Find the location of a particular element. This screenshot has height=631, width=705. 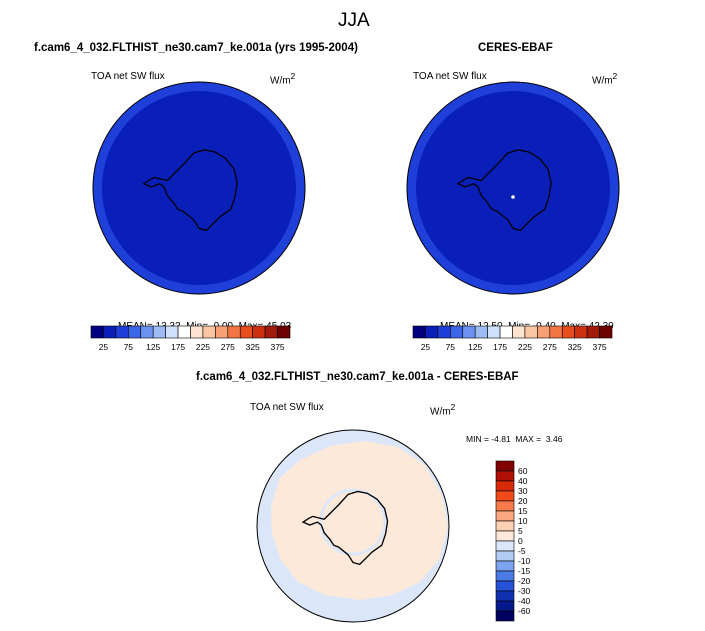

diff-colorbar-tick-label: -40 is located at coordinates (524, 601).